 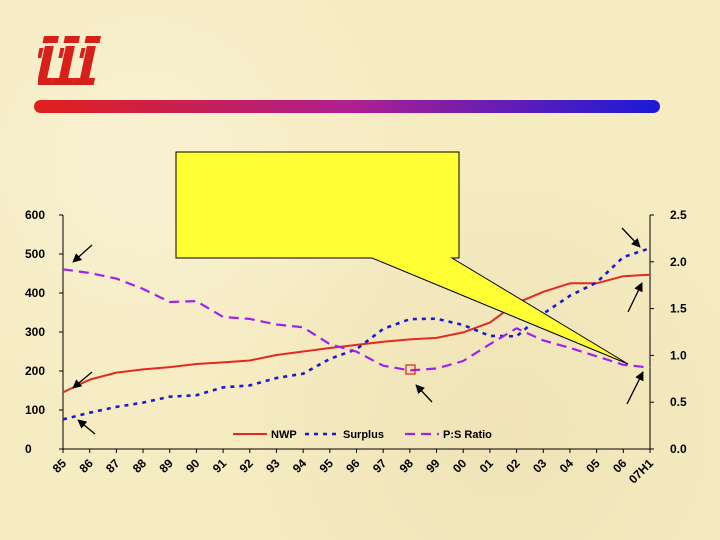 What do you see at coordinates (86, 466) in the screenshot?
I see `x-tick-label: 86` at bounding box center [86, 466].